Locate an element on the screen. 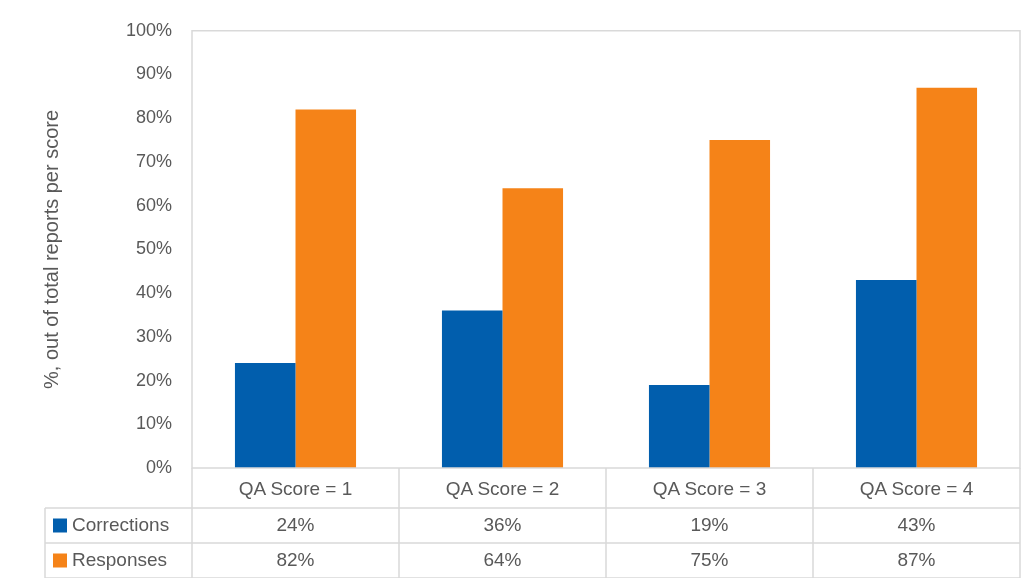 The width and height of the screenshot is (1023, 578). y-tick-label: 50% is located at coordinates (153, 248).